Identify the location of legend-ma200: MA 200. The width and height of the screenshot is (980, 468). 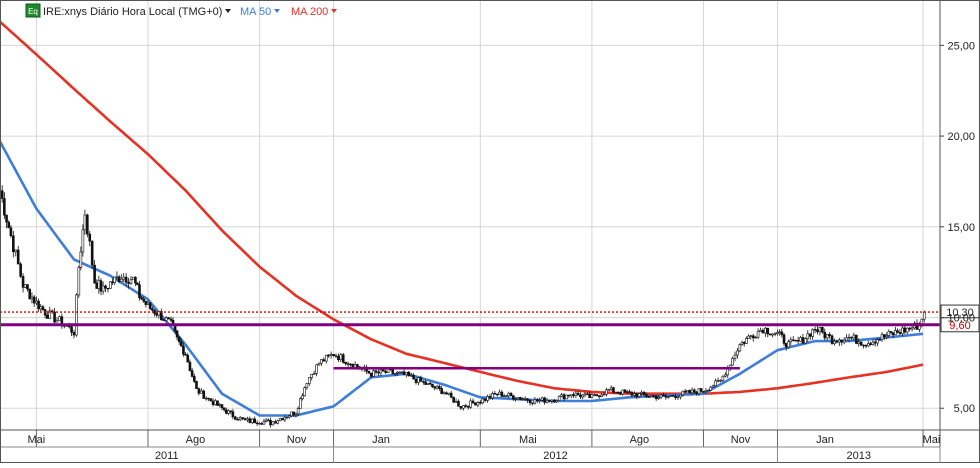
(309, 12).